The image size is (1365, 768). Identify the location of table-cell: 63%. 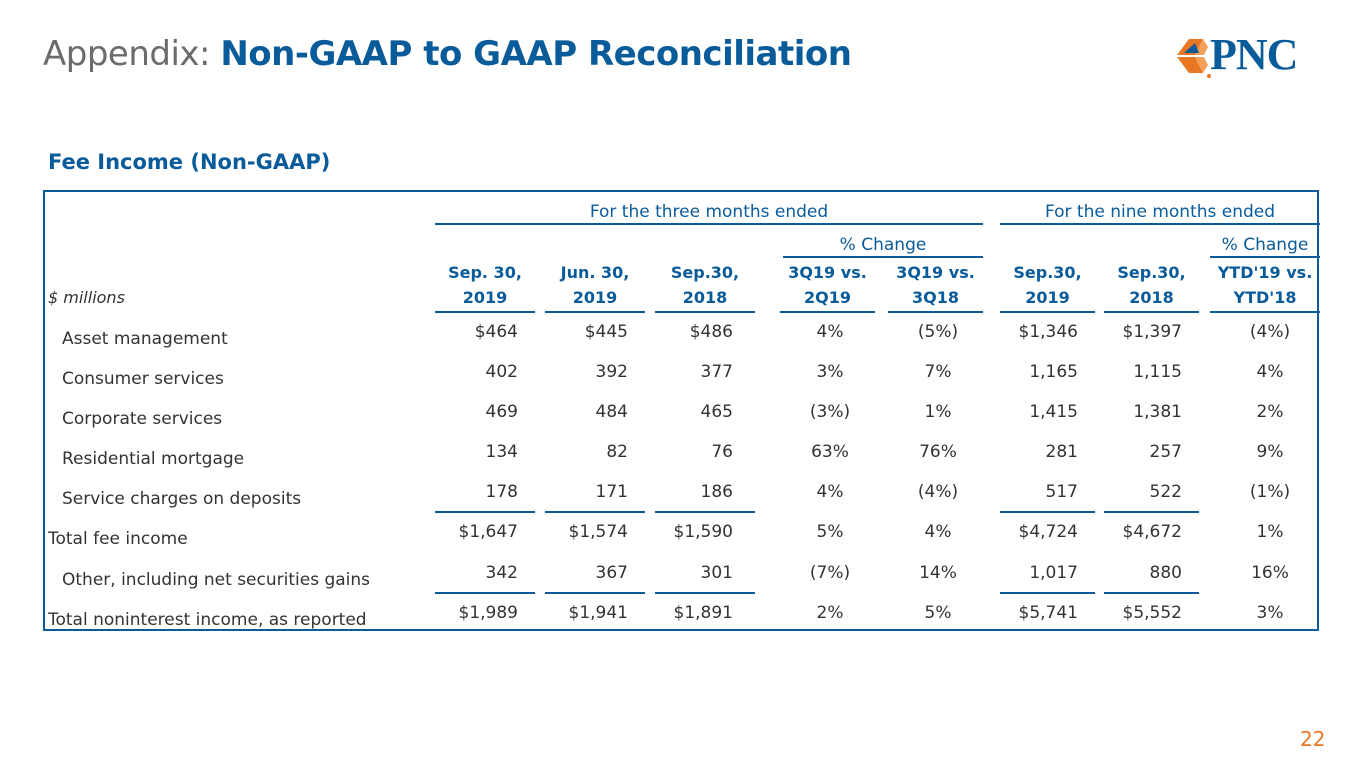
(830, 452).